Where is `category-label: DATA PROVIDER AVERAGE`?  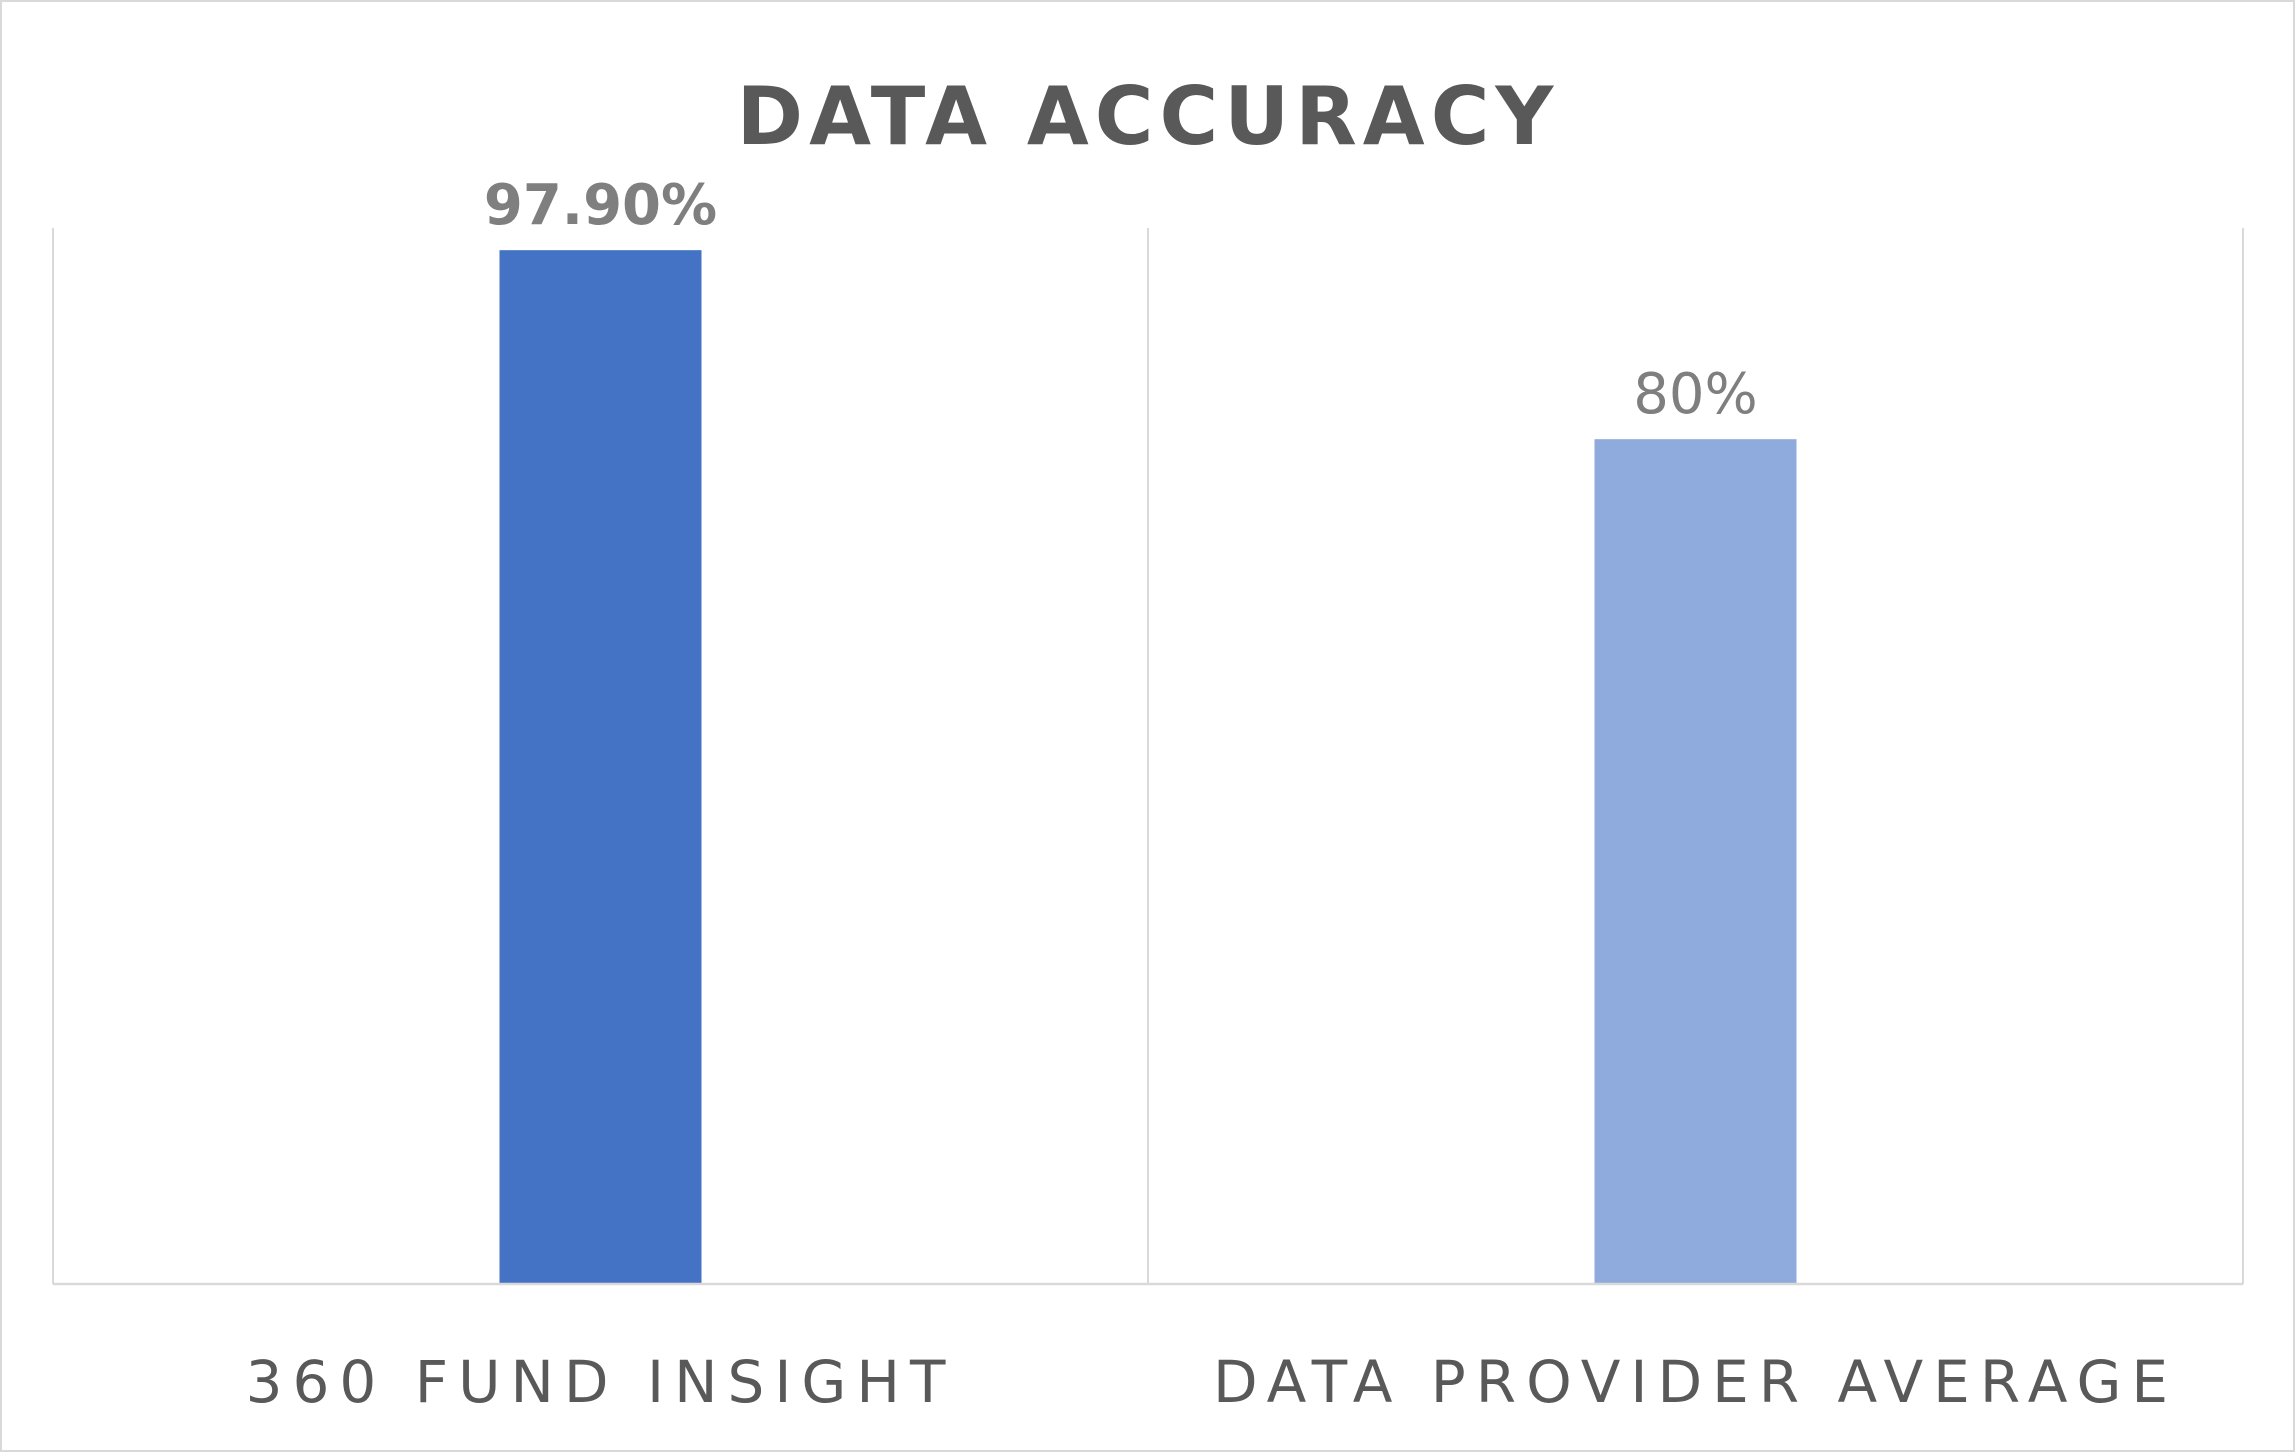
category-label: DATA PROVIDER AVERAGE is located at coordinates (1695, 1382).